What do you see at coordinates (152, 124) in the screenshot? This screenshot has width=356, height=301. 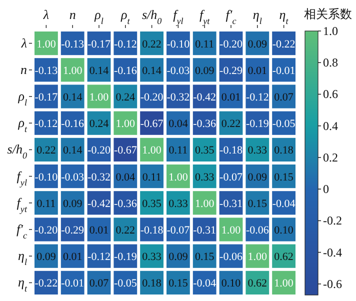 I see `data-label: -0.67` at bounding box center [152, 124].